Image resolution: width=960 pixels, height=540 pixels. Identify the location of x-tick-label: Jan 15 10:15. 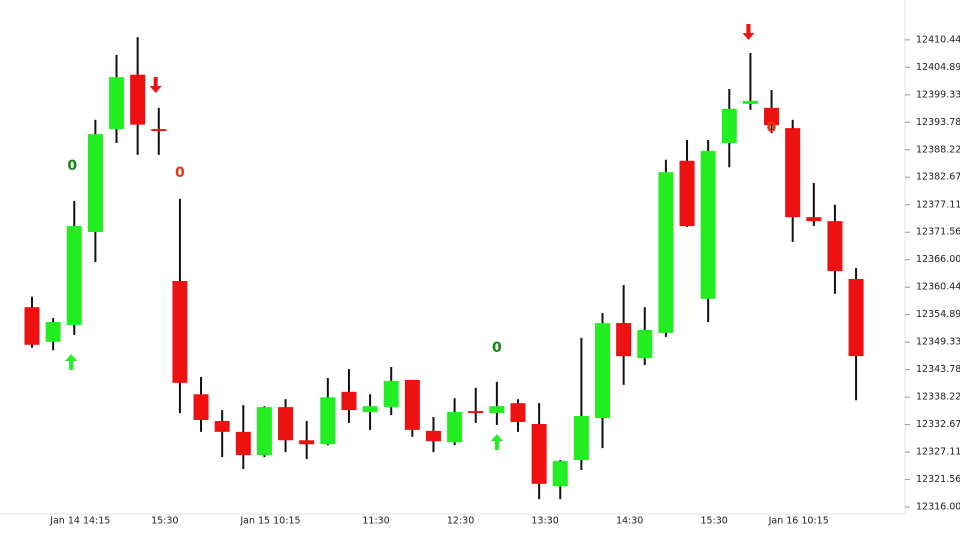
(269, 521).